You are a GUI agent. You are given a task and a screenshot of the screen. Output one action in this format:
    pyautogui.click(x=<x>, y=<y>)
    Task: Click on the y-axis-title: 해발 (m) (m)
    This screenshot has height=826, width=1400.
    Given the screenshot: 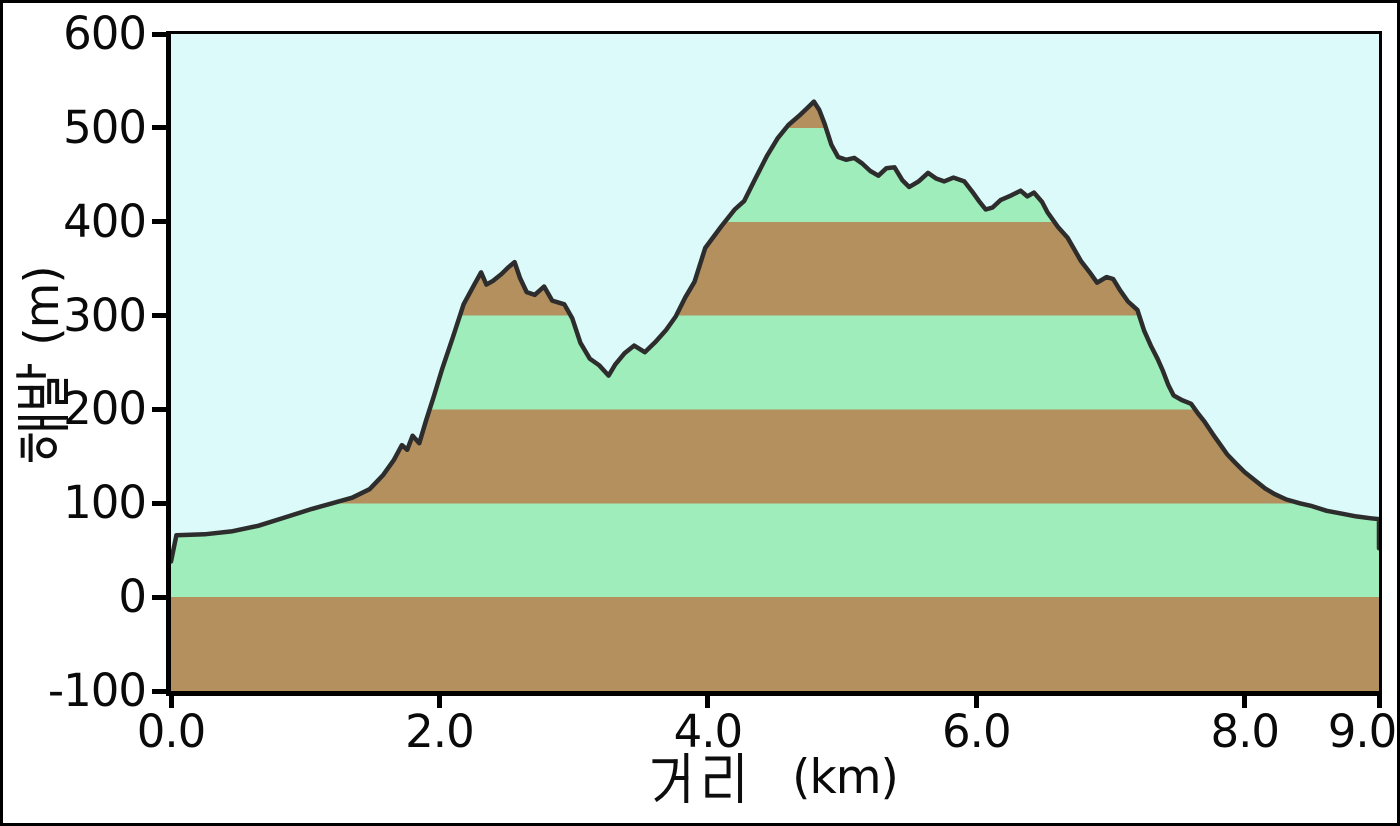 What is the action you would take?
    pyautogui.click(x=43, y=364)
    